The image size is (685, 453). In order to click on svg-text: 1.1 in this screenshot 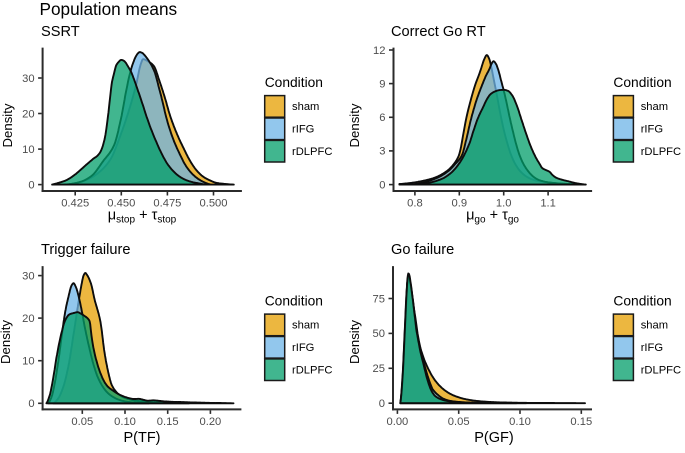, I will do `click(548, 204)`.